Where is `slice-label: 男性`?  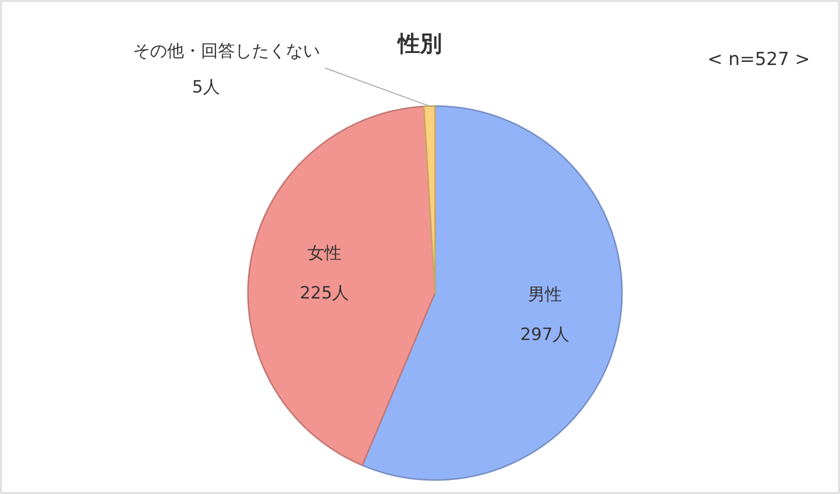
slice-label: 男性 is located at coordinates (545, 294).